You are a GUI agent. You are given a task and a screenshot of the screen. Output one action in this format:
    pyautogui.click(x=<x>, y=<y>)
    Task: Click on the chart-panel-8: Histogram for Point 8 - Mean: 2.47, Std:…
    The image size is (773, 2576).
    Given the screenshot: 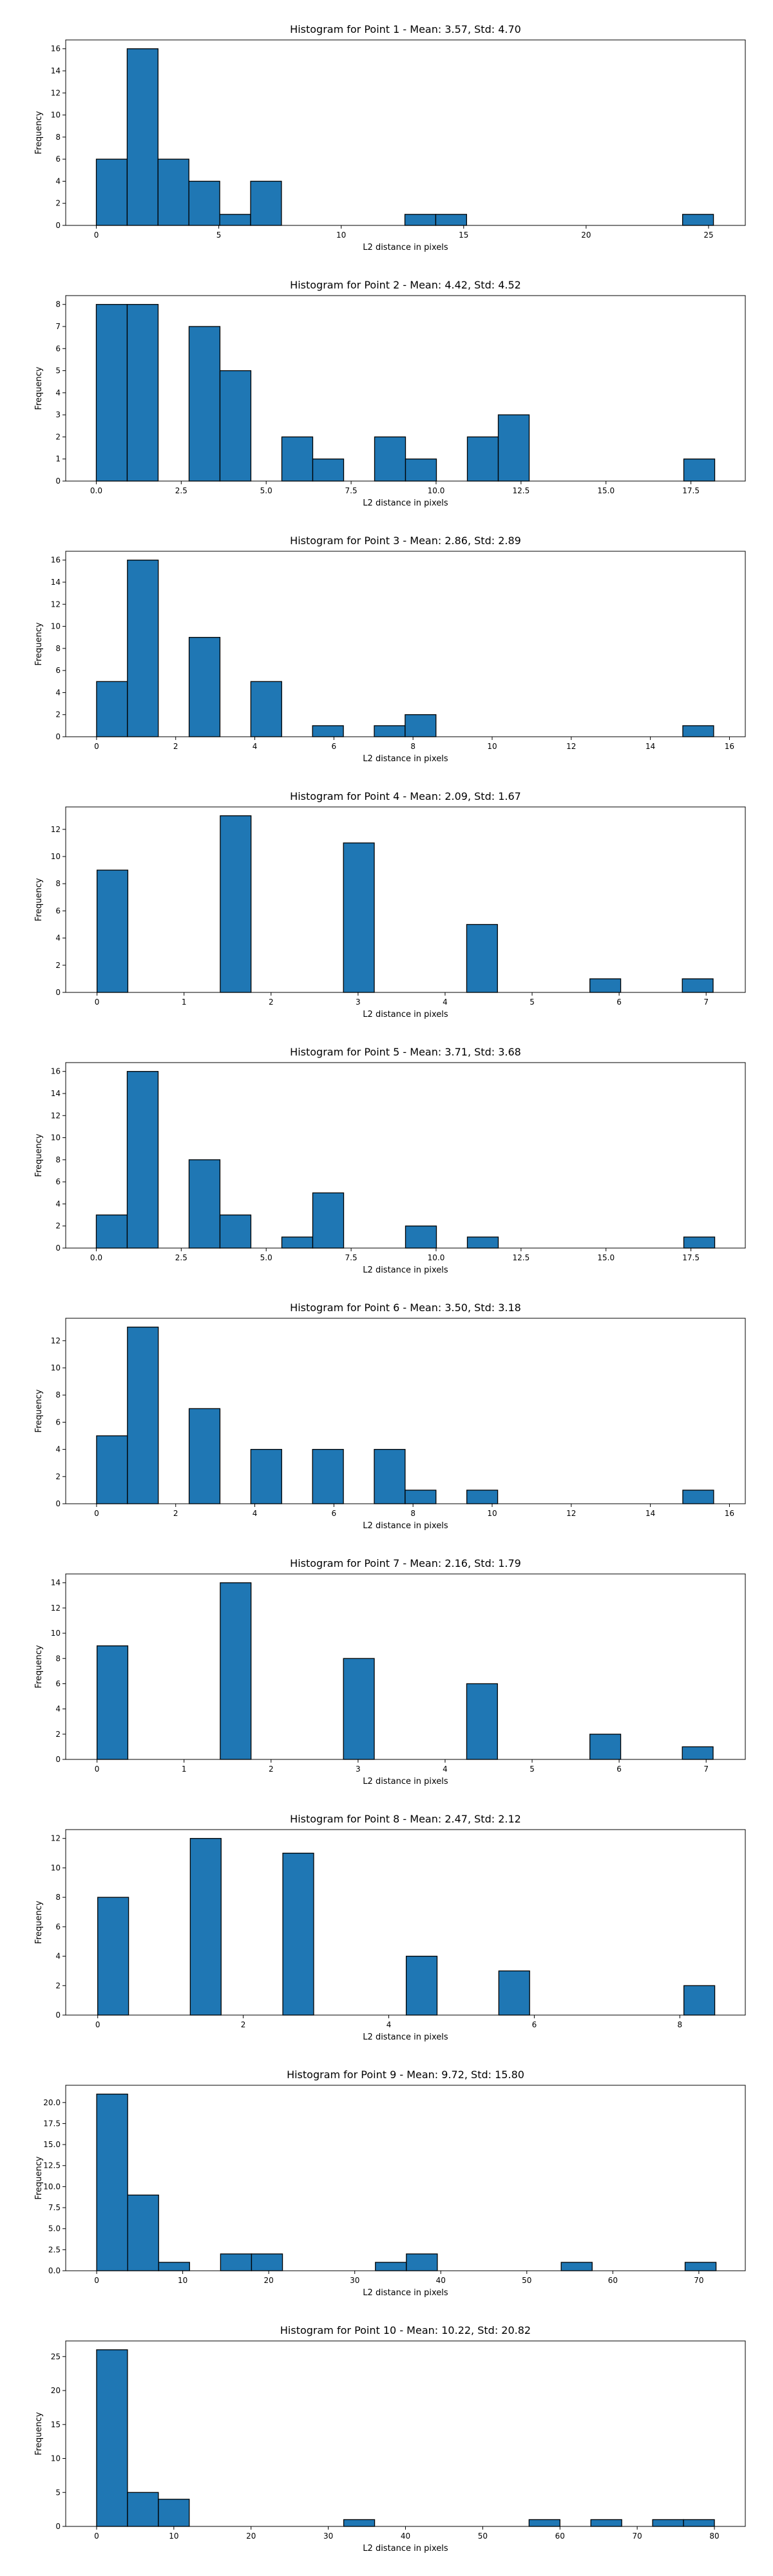 What is the action you would take?
    pyautogui.click(x=390, y=1927)
    